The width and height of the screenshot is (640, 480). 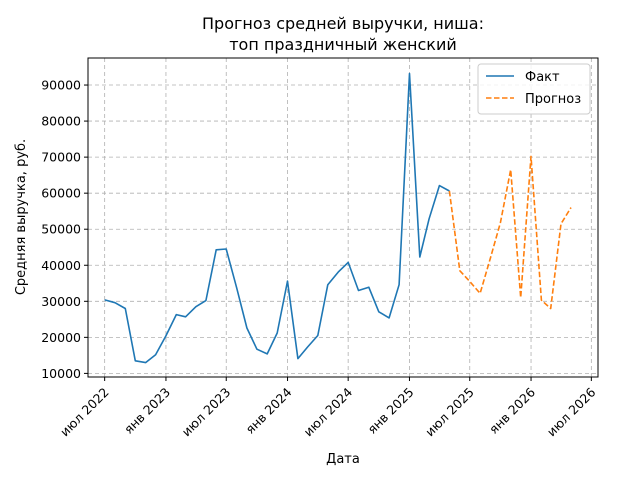 I want to click on y-tick-label: 60000, so click(x=61, y=193).